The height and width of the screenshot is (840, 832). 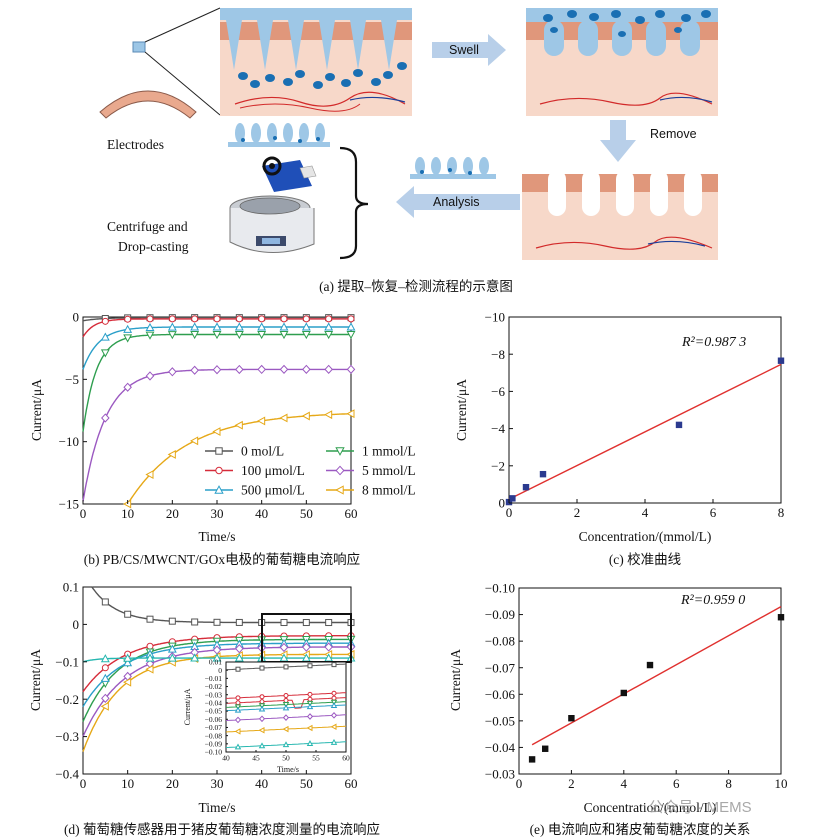 What do you see at coordinates (645, 512) in the screenshot?
I see `chart-c-xtick-label: 4` at bounding box center [645, 512].